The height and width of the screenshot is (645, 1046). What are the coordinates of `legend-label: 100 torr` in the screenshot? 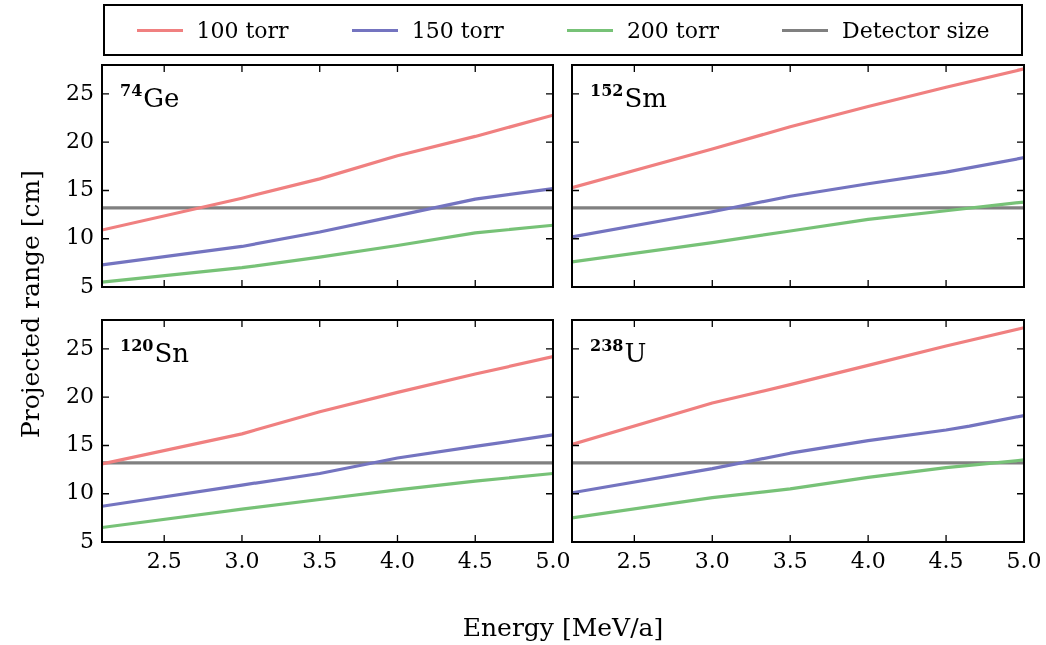 It's located at (242, 30).